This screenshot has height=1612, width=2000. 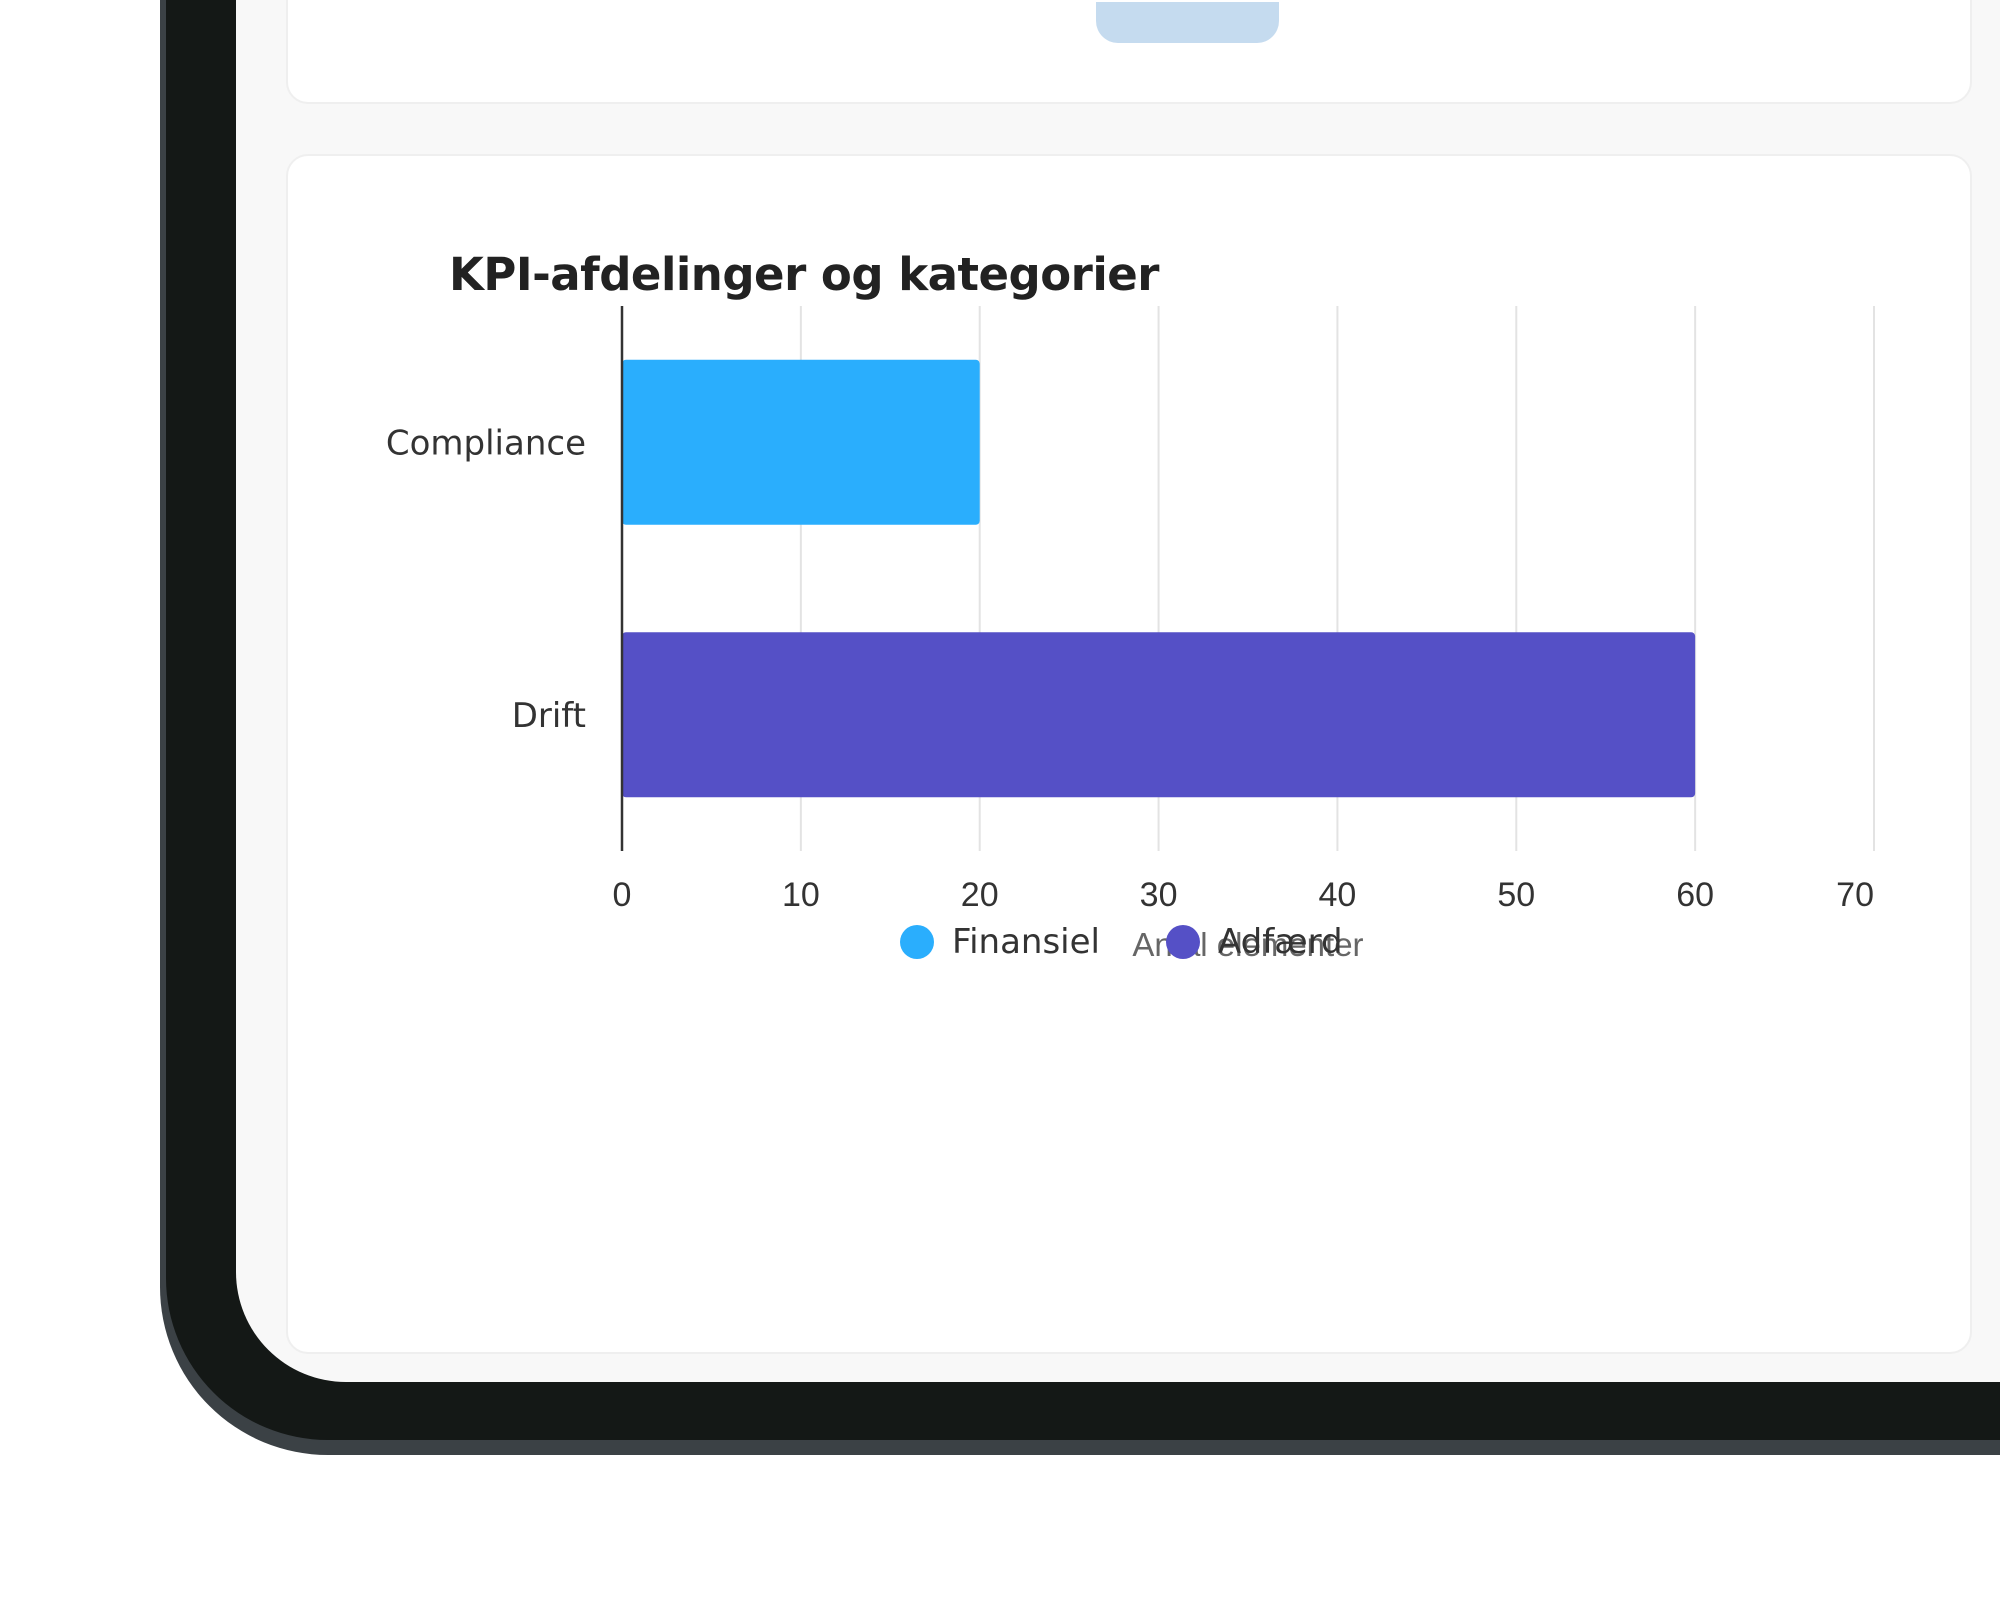 What do you see at coordinates (549, 716) in the screenshot?
I see `category-label-drift: Drift` at bounding box center [549, 716].